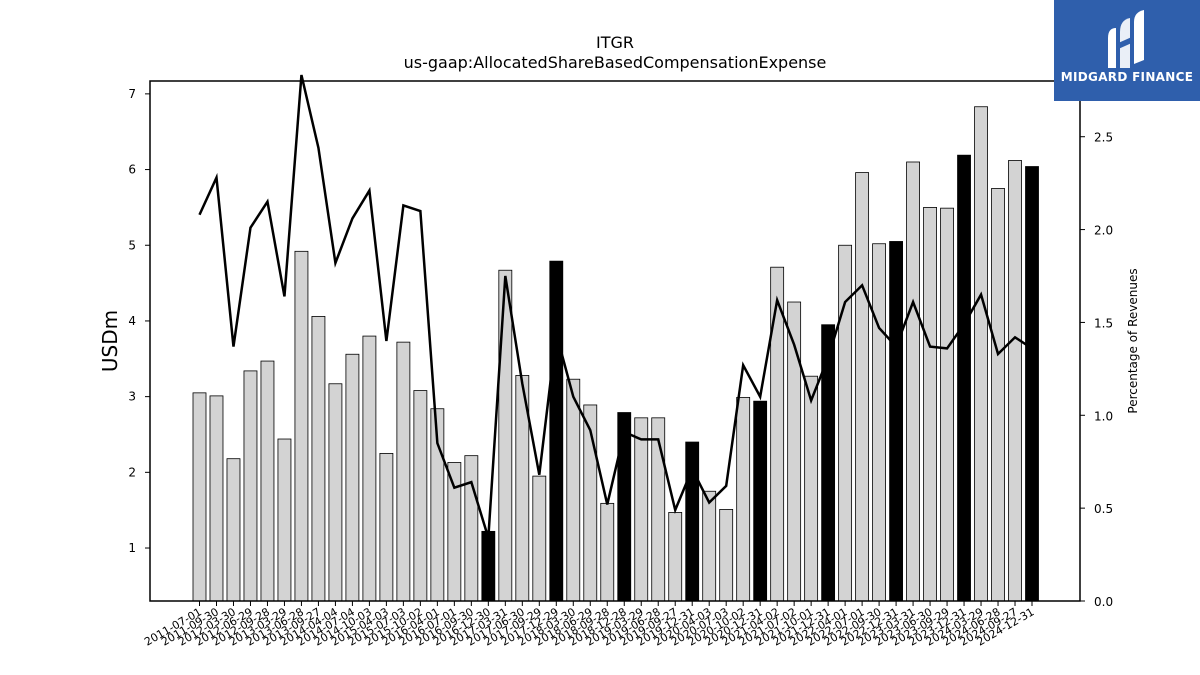 Image resolution: width=1200 pixels, height=675 pixels. I want to click on y-tick-label: 1, so click(132, 548).